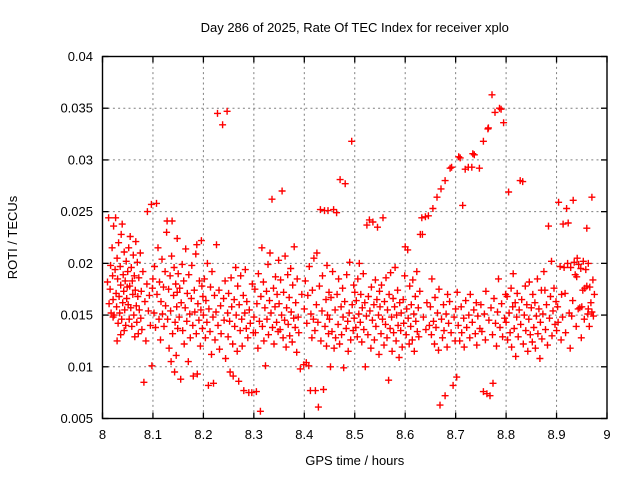 The height and width of the screenshot is (480, 640). What do you see at coordinates (76, 418) in the screenshot?
I see `y-tick-label: 0.005` at bounding box center [76, 418].